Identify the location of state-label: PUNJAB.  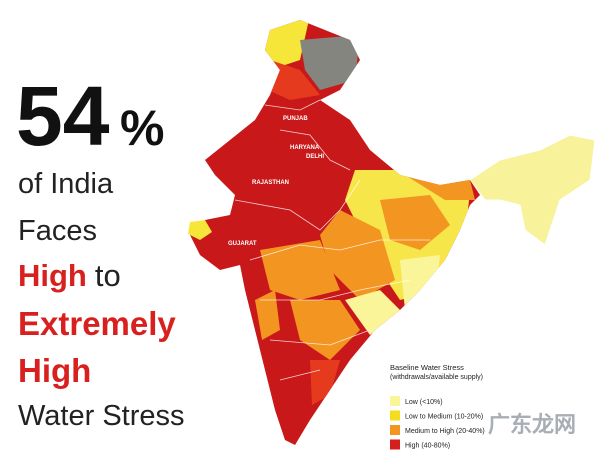
(295, 119).